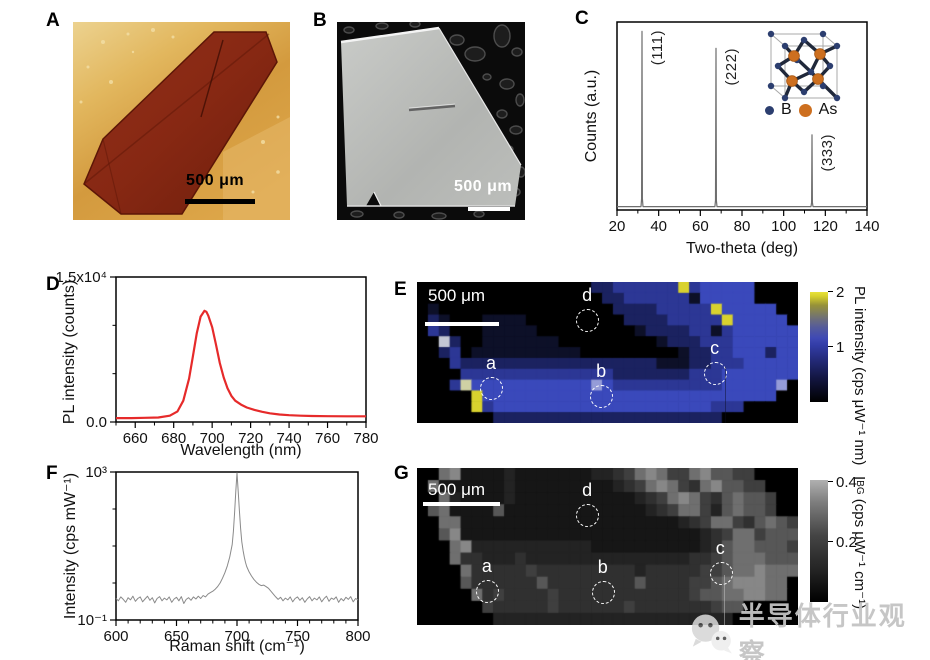 The image size is (930, 660). What do you see at coordinates (53, 20) in the screenshot?
I see `panel-a-label: A` at bounding box center [53, 20].